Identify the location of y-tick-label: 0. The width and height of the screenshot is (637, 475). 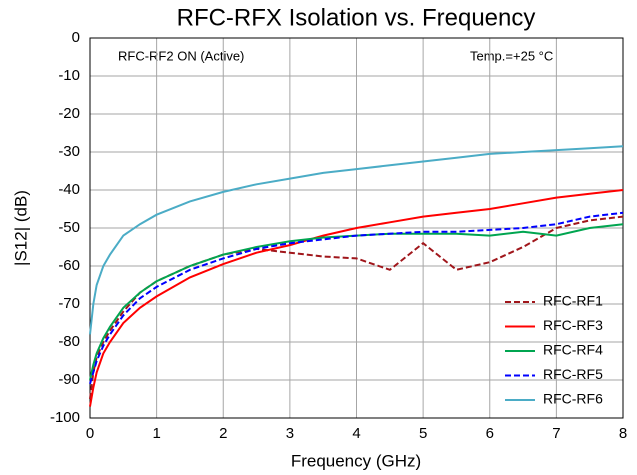
(76, 37).